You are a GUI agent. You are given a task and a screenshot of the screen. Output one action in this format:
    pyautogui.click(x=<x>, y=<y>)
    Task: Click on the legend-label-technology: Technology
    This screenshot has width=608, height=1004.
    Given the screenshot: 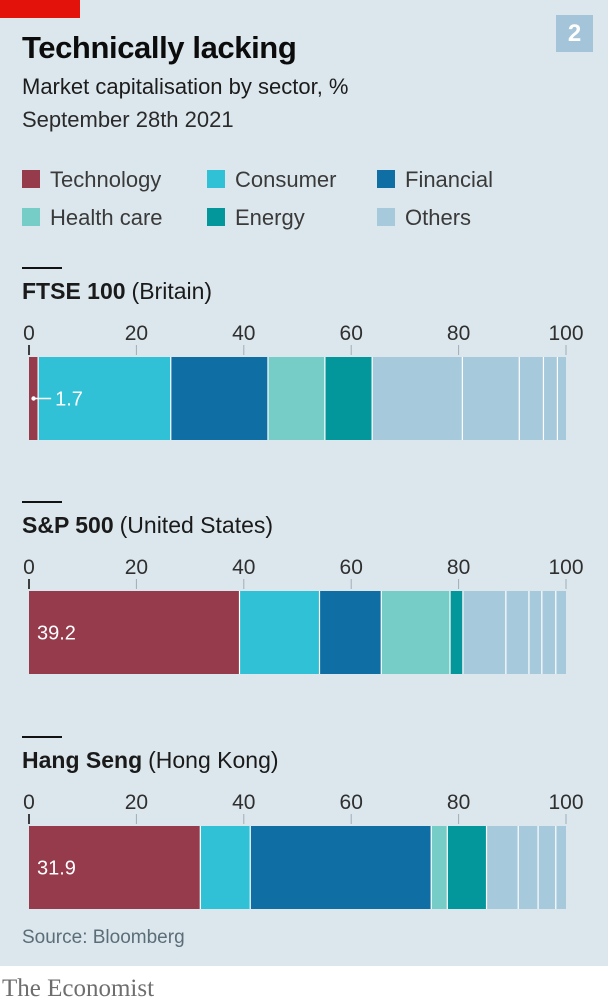 What is the action you would take?
    pyautogui.click(x=106, y=179)
    